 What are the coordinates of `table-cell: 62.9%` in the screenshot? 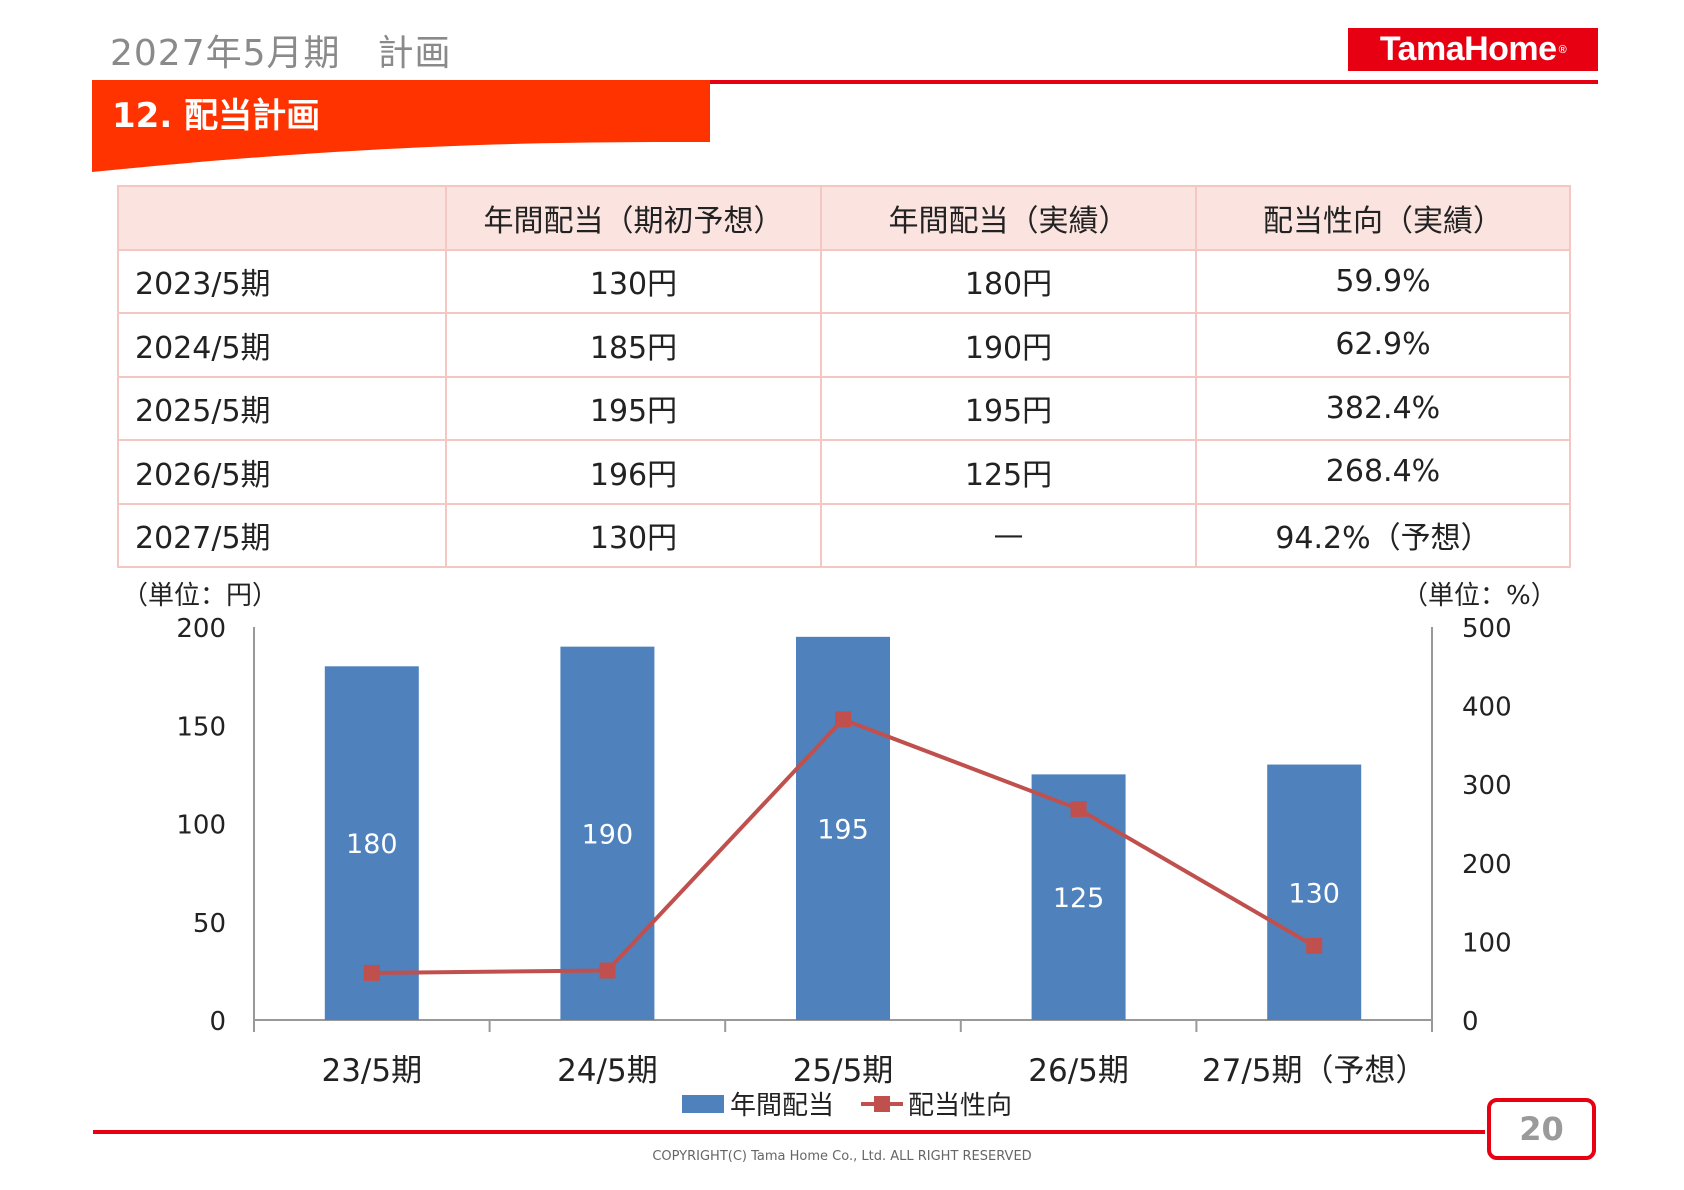 It's located at (1383, 345).